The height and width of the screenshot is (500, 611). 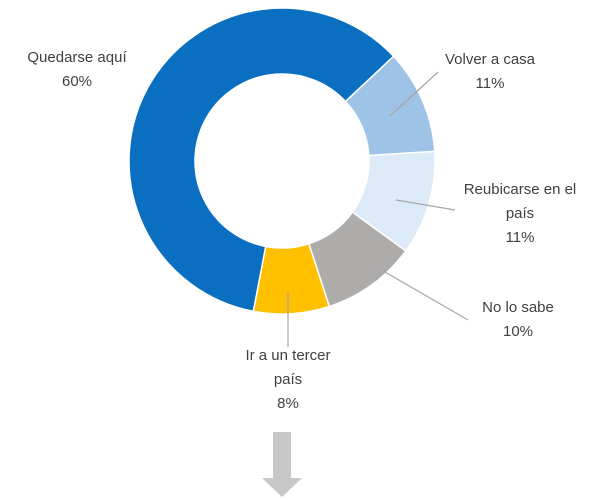 What do you see at coordinates (518, 307) in the screenshot?
I see `category-label: No lo sabe` at bounding box center [518, 307].